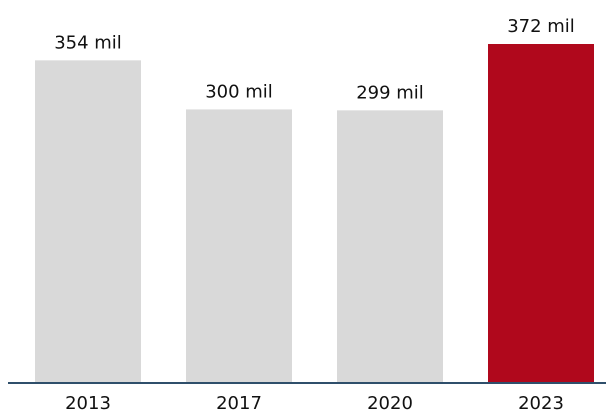 Image resolution: width=614 pixels, height=416 pixels. What do you see at coordinates (541, 26) in the screenshot?
I see `data-label-2023: 372 mil` at bounding box center [541, 26].